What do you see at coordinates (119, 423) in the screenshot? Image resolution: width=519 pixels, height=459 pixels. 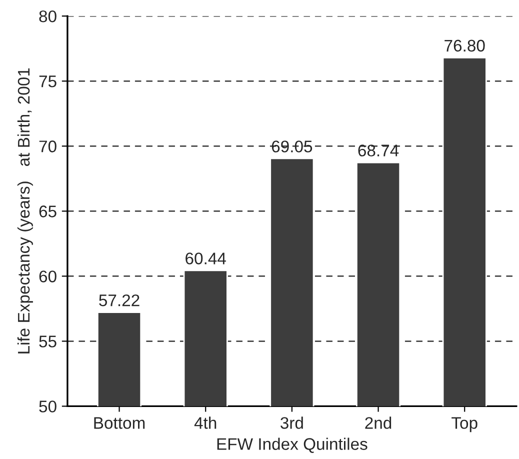 I see `x-tick-label: Bottom` at bounding box center [119, 423].